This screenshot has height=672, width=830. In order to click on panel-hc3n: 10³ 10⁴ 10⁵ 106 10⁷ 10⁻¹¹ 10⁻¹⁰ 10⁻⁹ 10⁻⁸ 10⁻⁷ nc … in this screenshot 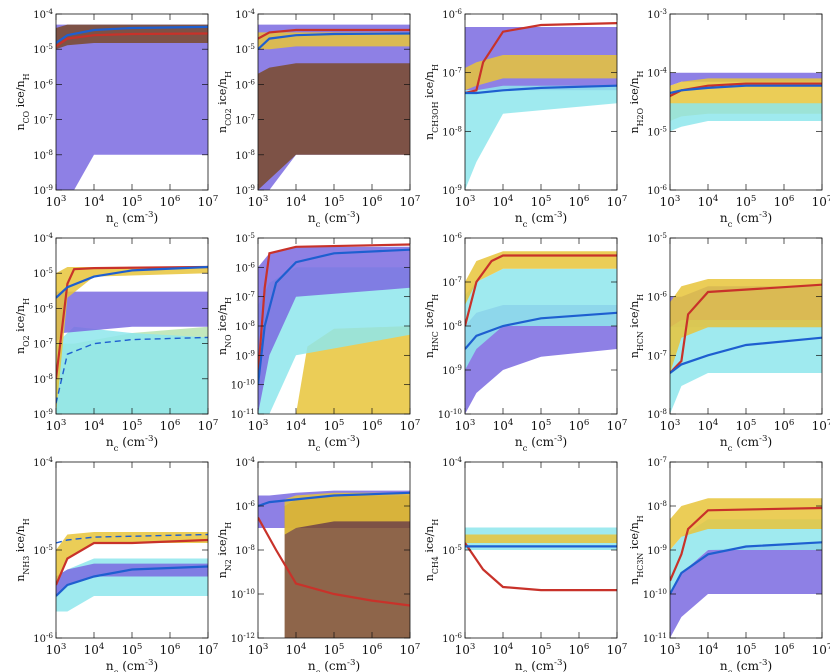, I will do `click(729, 563)`.